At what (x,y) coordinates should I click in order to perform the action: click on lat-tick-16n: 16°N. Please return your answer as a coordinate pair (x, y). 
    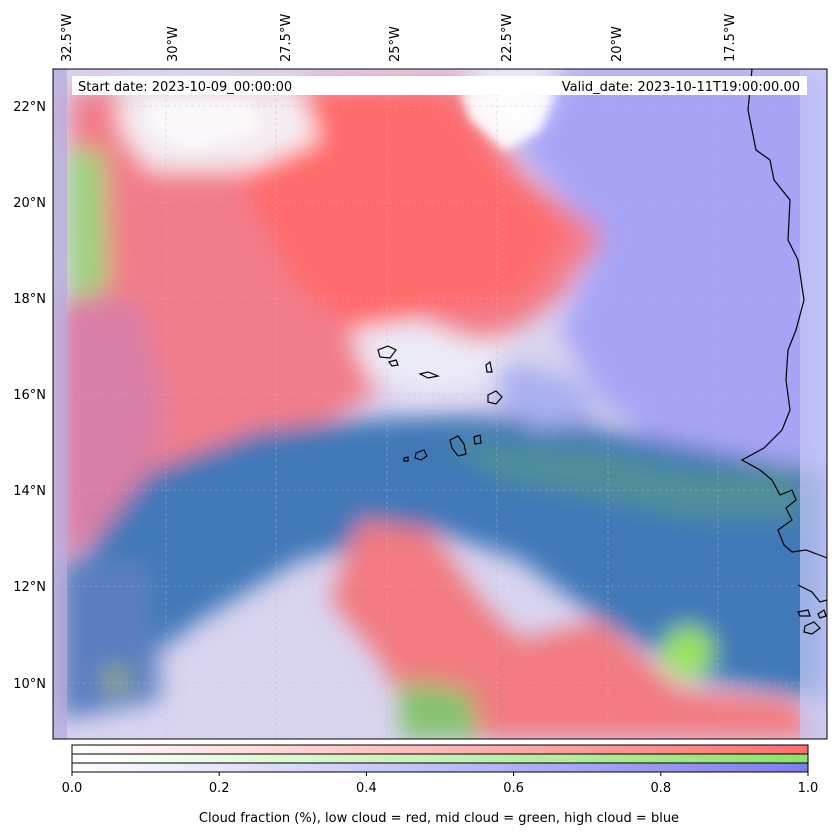
    Looking at the image, I should click on (29, 395).